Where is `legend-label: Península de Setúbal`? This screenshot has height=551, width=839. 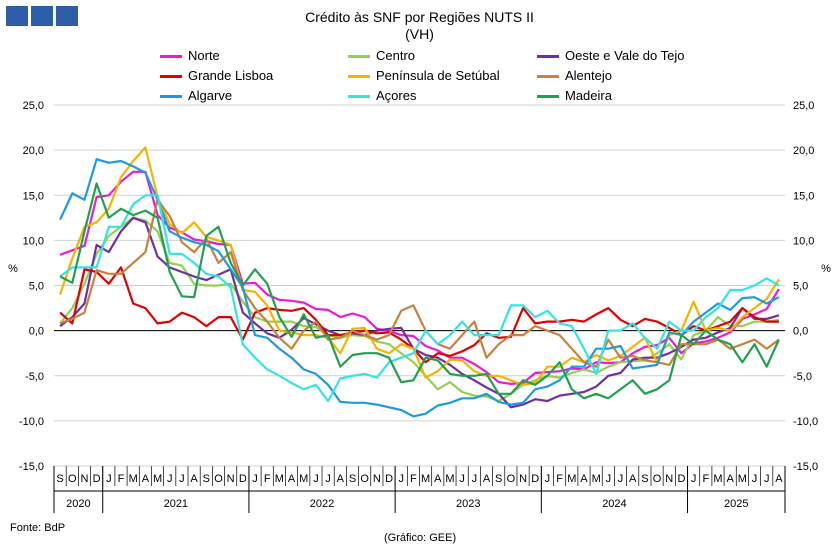
legend-label: Península de Setúbal is located at coordinates (438, 75).